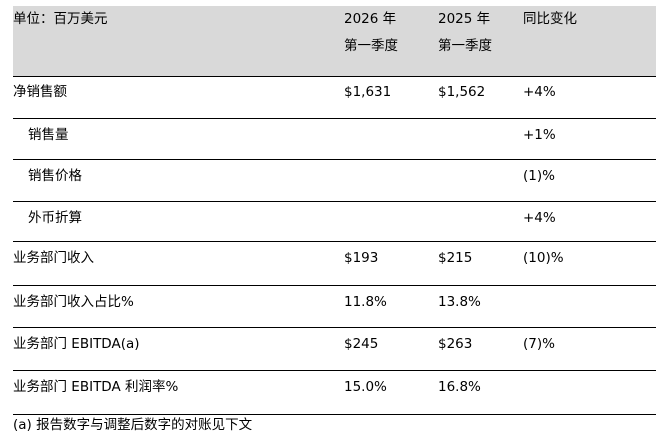 The image size is (667, 445). I want to click on table-row-segment-ebitda-margin: 业务部门 EBITDA 利润率% 15.0% 16.8%, so click(334, 393).